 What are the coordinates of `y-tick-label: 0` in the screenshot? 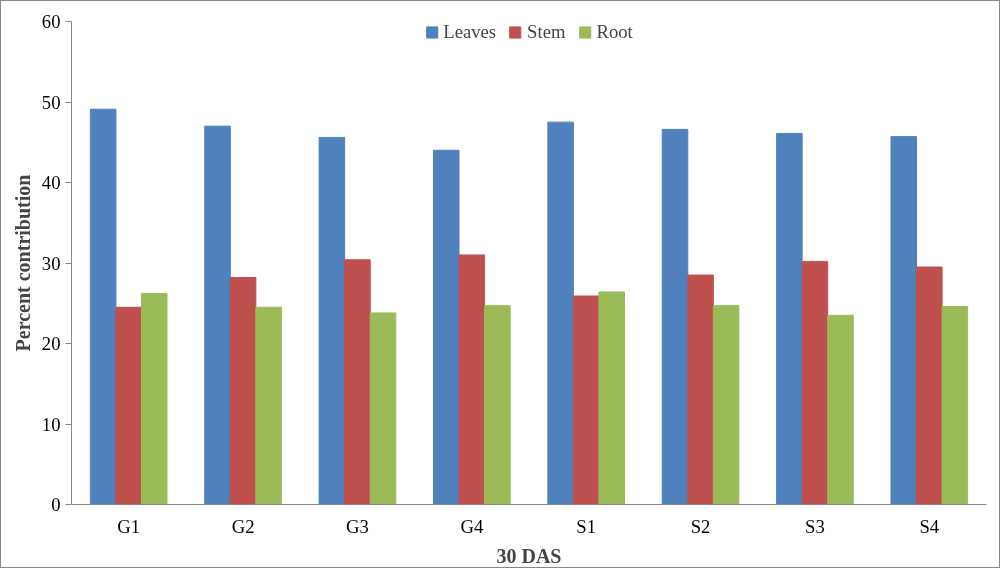 It's located at (56, 504).